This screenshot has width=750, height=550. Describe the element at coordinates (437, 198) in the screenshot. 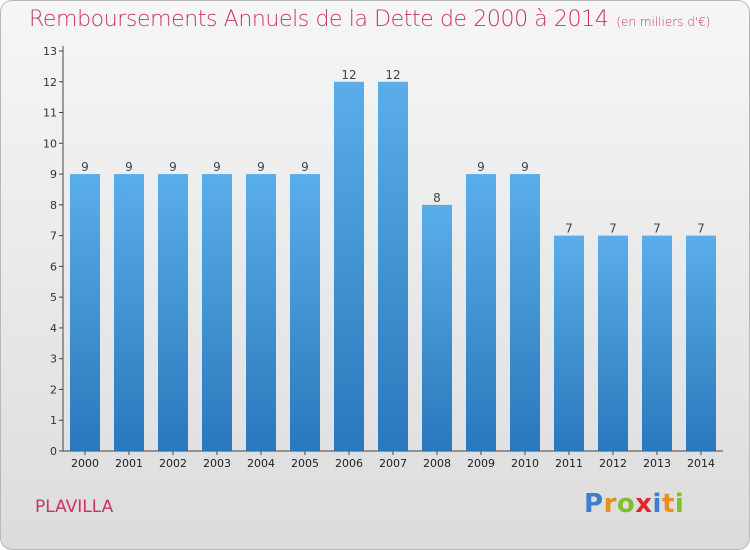

I see `data-label: 8` at that location.